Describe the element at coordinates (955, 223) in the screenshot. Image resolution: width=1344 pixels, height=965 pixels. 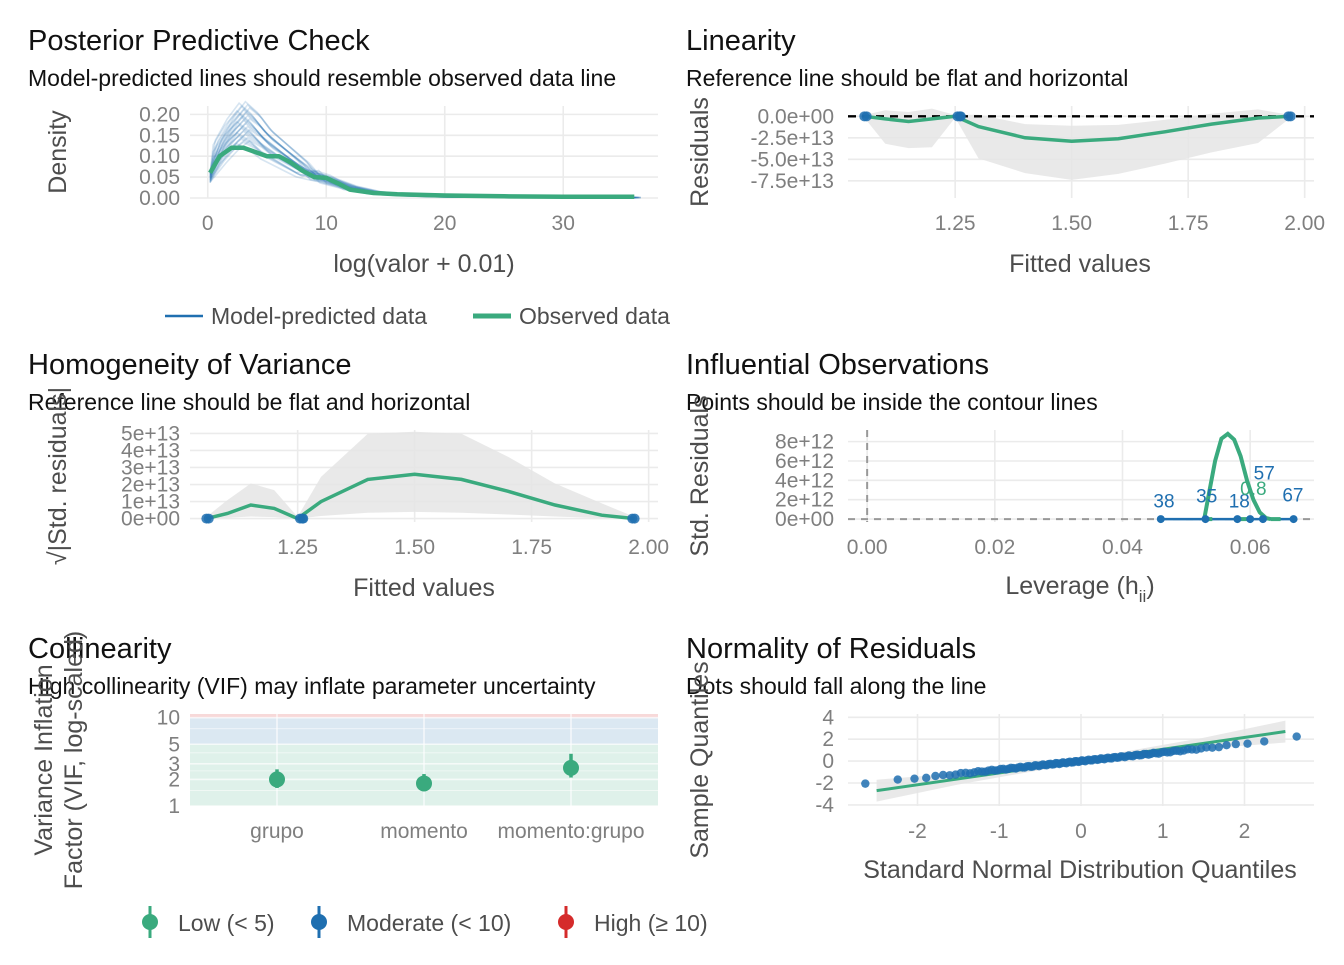
I see `linearity-xtick-0: 1.25` at that location.